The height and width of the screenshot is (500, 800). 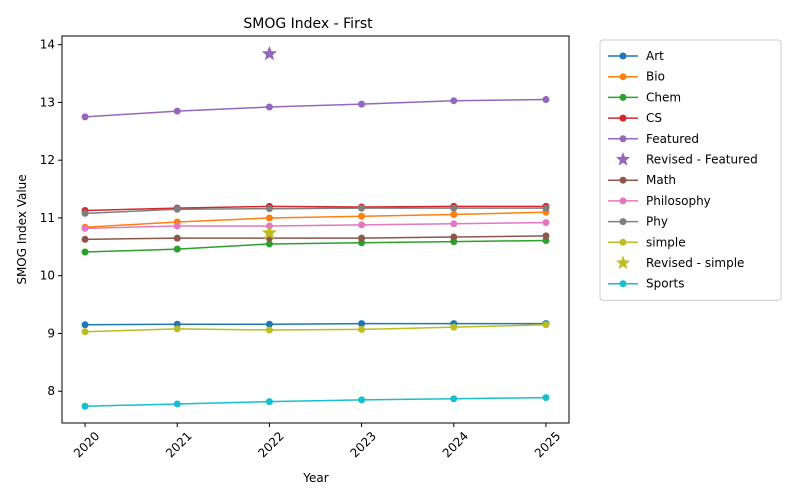 What do you see at coordinates (644, 97) in the screenshot?
I see `legend-entry: Chem` at bounding box center [644, 97].